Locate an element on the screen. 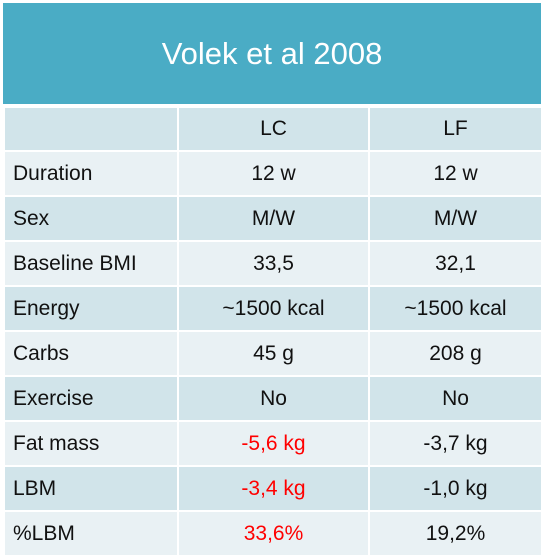  cell-lc: 45 g is located at coordinates (273, 353).